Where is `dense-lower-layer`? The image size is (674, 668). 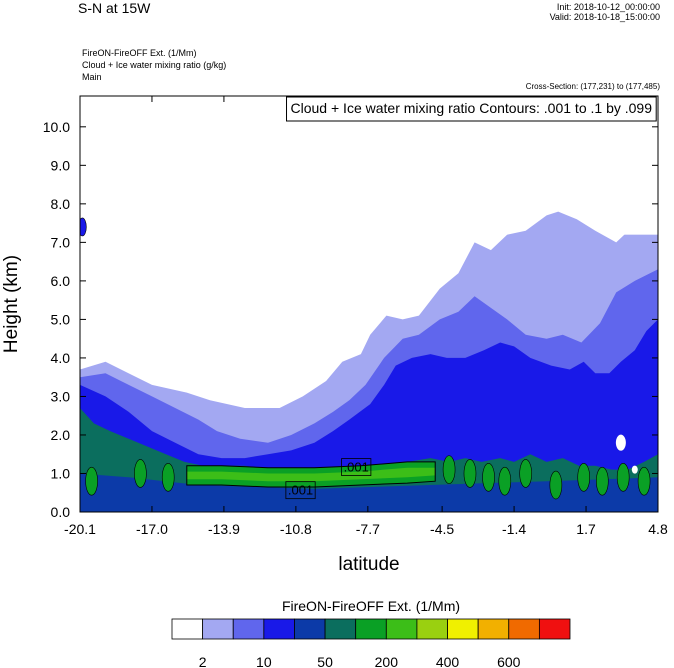
dense-lower-layer is located at coordinates (369, 492).